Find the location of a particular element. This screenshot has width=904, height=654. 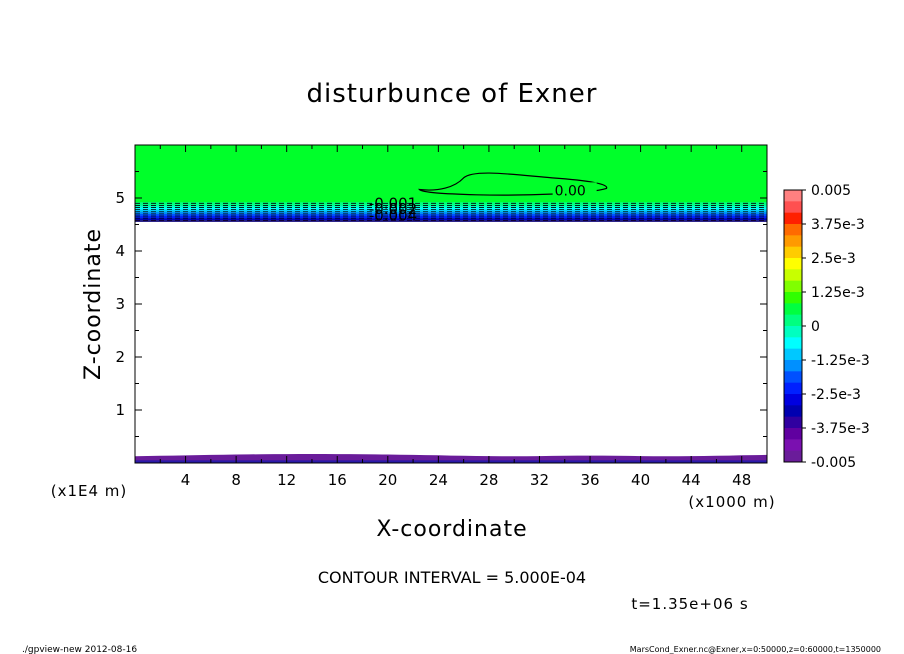

zero-contour is located at coordinates (513, 184).